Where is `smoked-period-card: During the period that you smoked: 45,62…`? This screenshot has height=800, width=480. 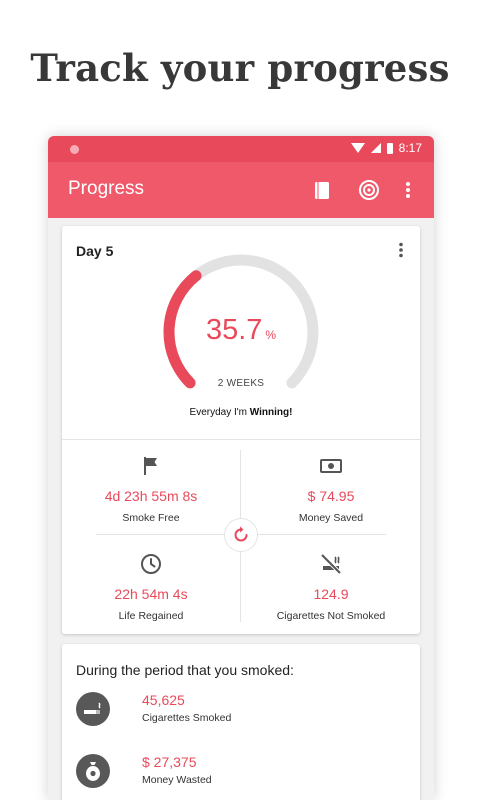
smoked-period-card: During the period that you smoked: 45,62… is located at coordinates (241, 722).